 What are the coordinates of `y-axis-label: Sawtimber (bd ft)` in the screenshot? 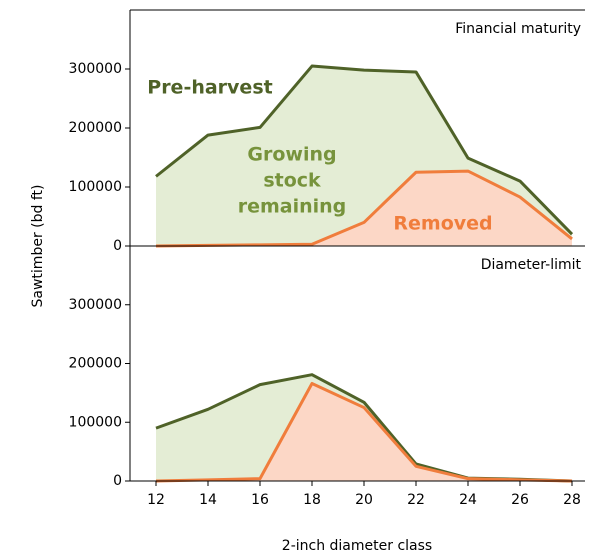 It's located at (38, 246).